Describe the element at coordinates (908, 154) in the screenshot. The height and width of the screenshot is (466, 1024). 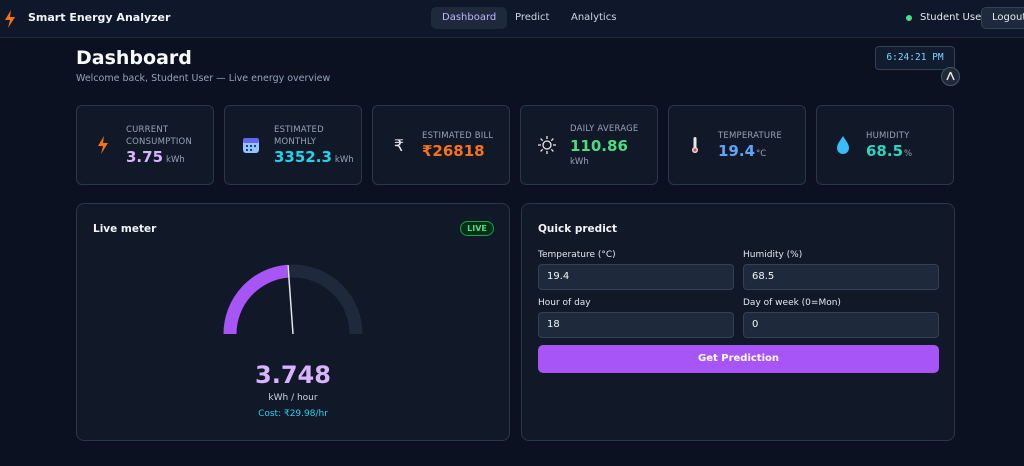
I see `card-unit: %` at that location.